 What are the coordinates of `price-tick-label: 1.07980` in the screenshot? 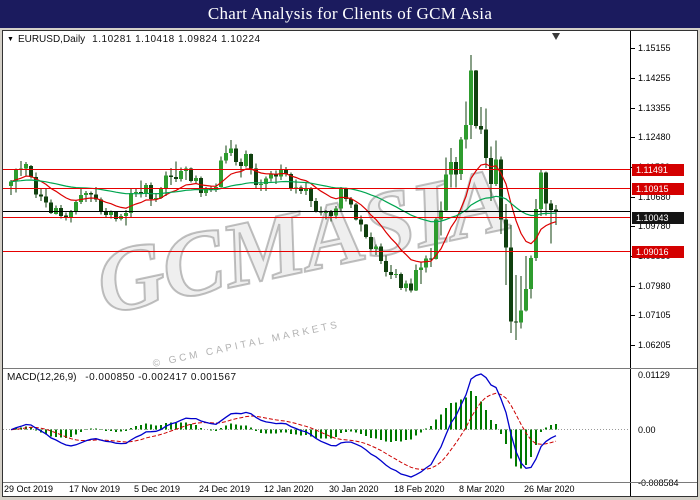 It's located at (654, 286).